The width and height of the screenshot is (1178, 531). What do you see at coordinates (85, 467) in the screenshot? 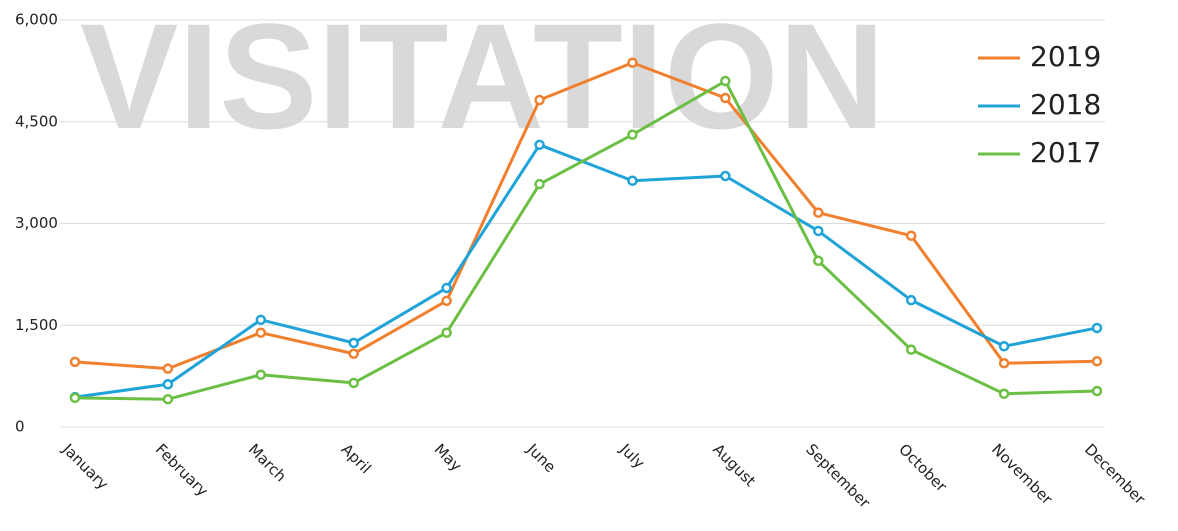
I see `x-tick-label: January` at bounding box center [85, 467].